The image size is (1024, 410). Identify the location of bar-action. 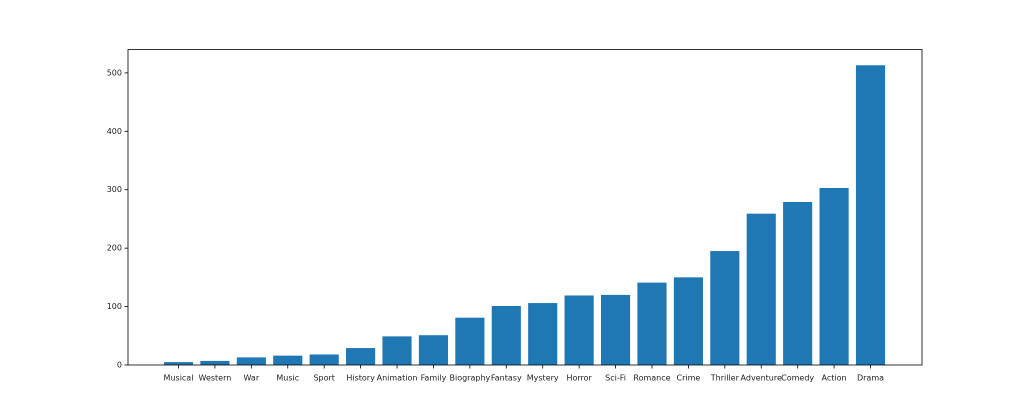
(834, 276).